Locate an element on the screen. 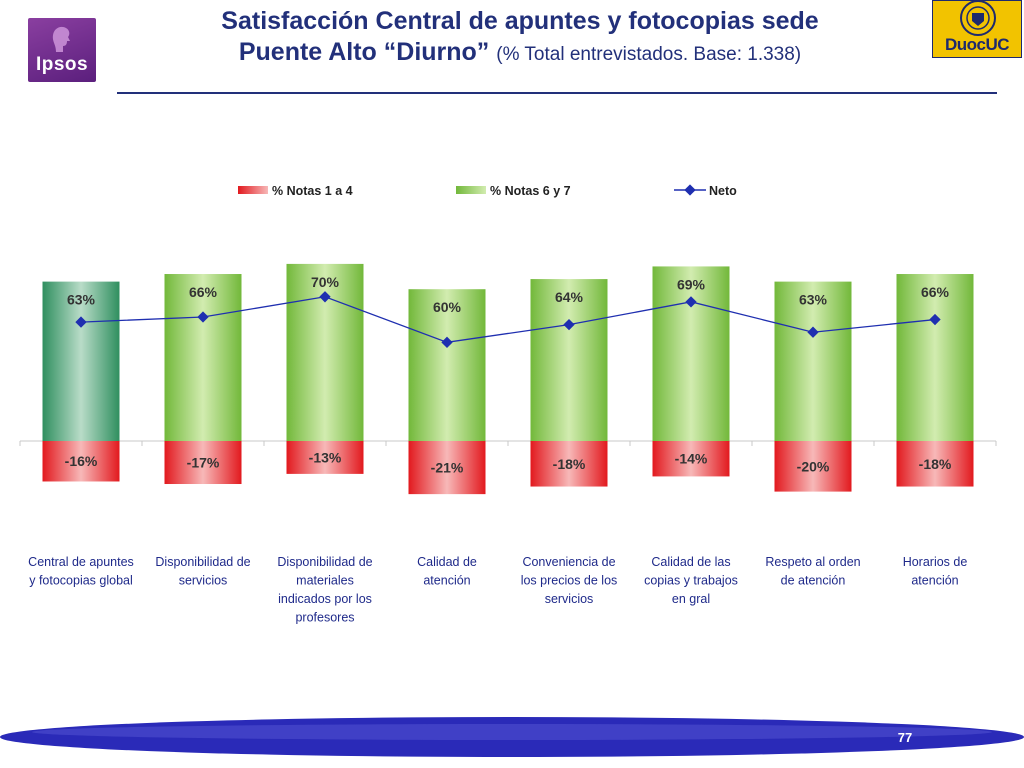 The height and width of the screenshot is (768, 1024). category-label: los precios de los is located at coordinates (569, 581).